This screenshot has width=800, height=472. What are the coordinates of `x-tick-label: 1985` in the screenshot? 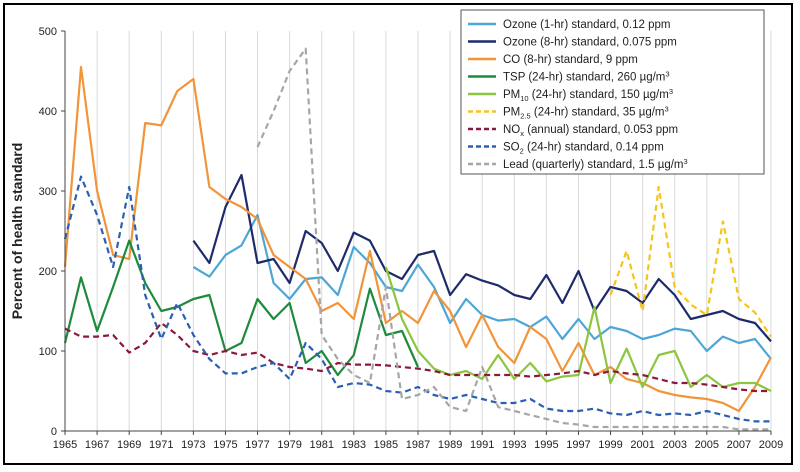 It's located at (386, 445).